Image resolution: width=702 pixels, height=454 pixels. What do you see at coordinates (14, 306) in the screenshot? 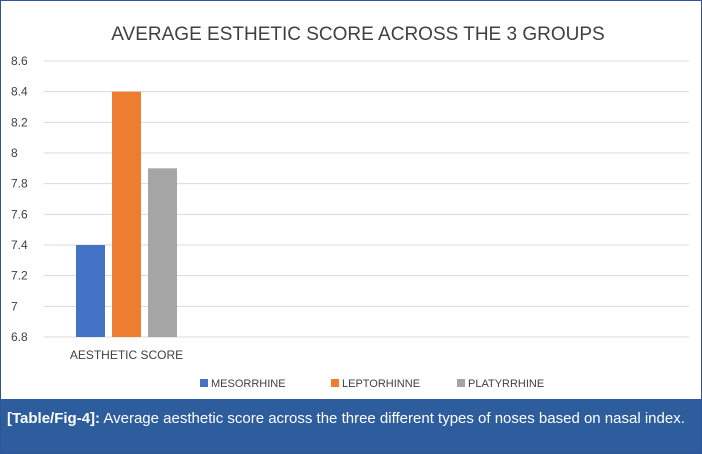
I see `y-tick-label: 7` at bounding box center [14, 306].